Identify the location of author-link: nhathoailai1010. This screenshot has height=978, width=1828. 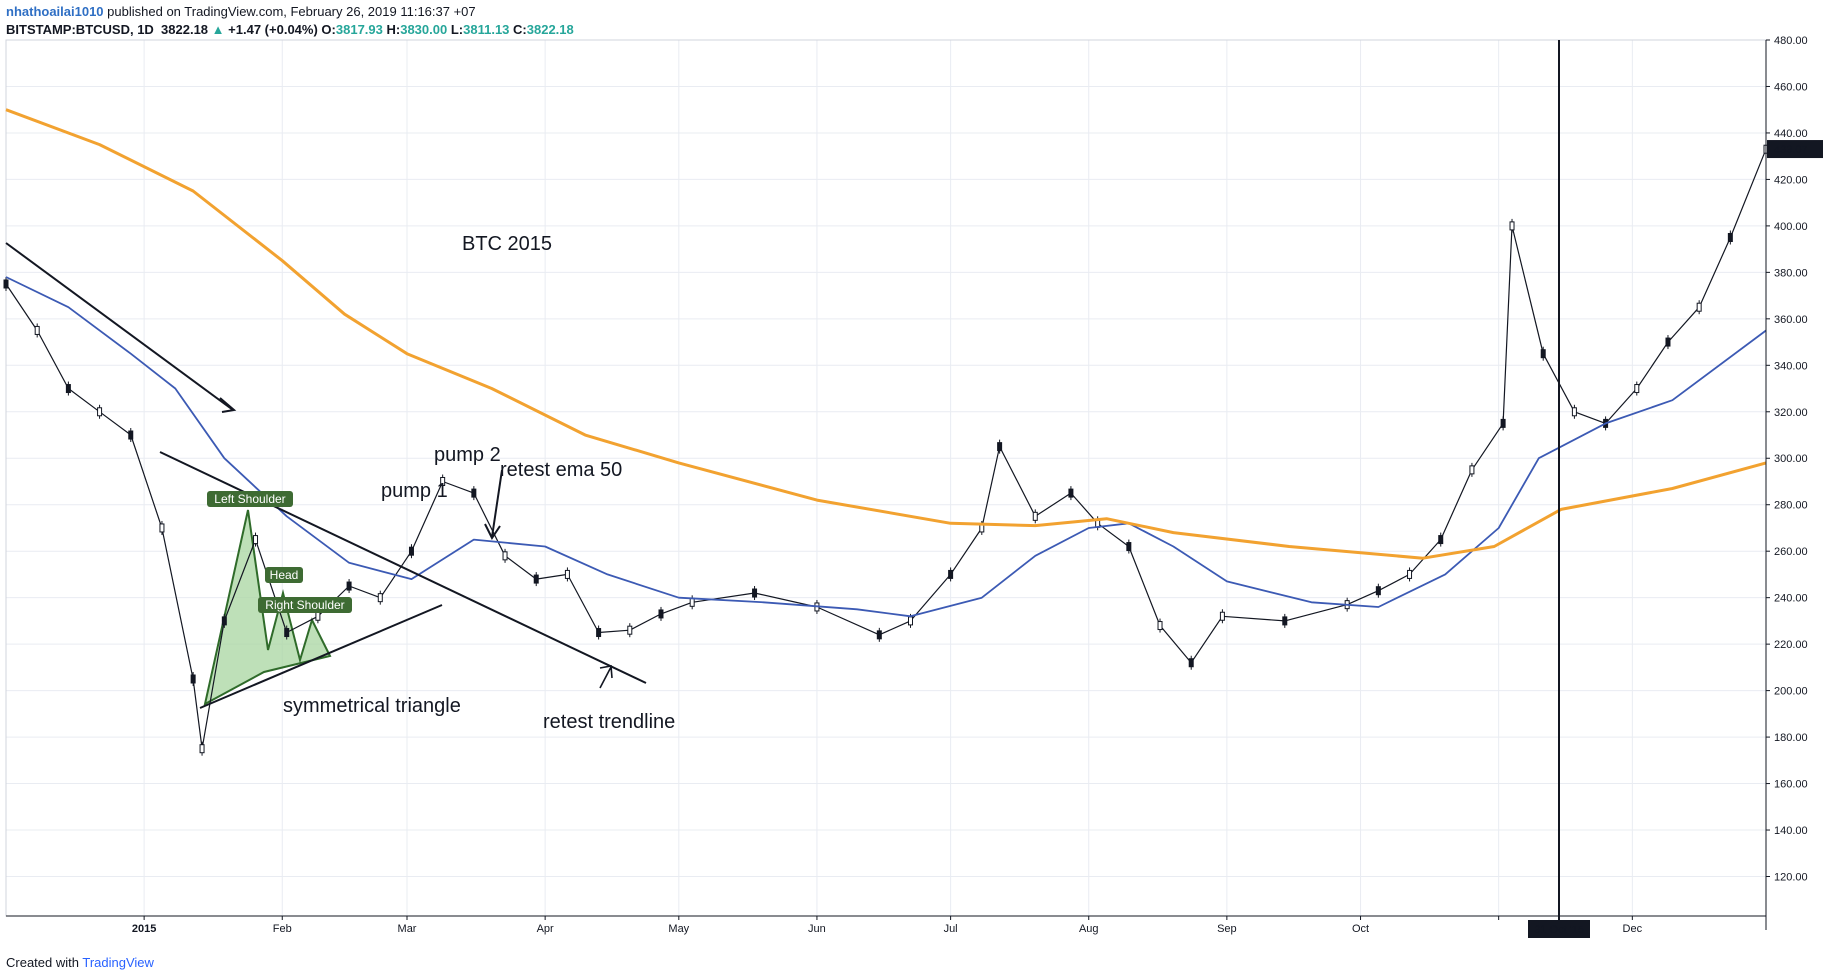
(55, 11).